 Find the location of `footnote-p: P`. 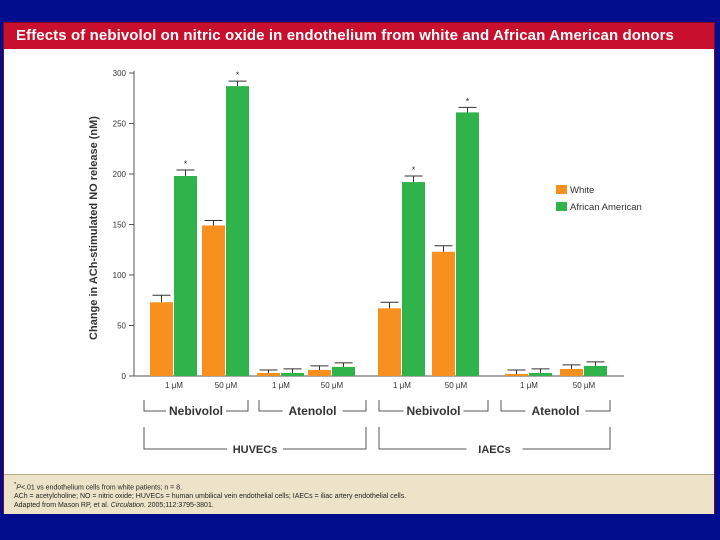

footnote-p: P is located at coordinates (18, 488).